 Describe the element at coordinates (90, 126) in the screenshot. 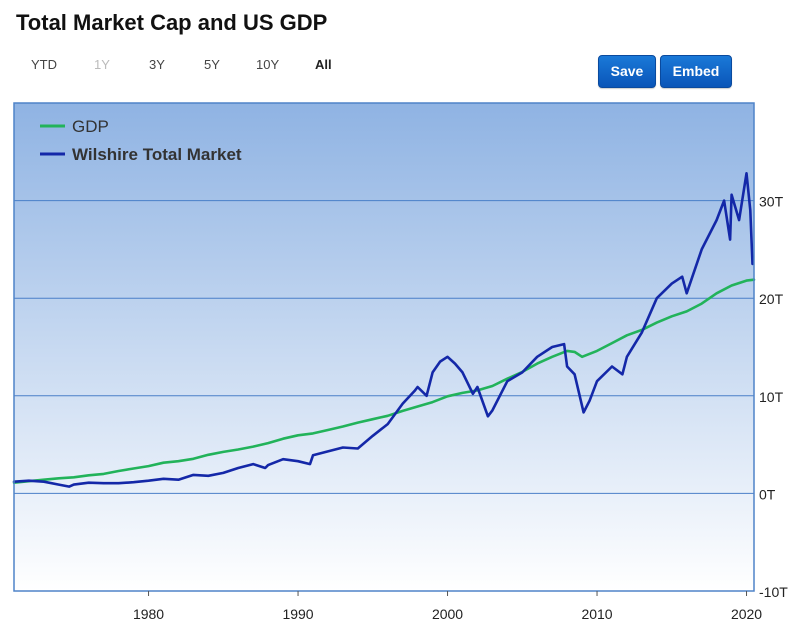

I see `legend-gdp-label: GDP` at that location.